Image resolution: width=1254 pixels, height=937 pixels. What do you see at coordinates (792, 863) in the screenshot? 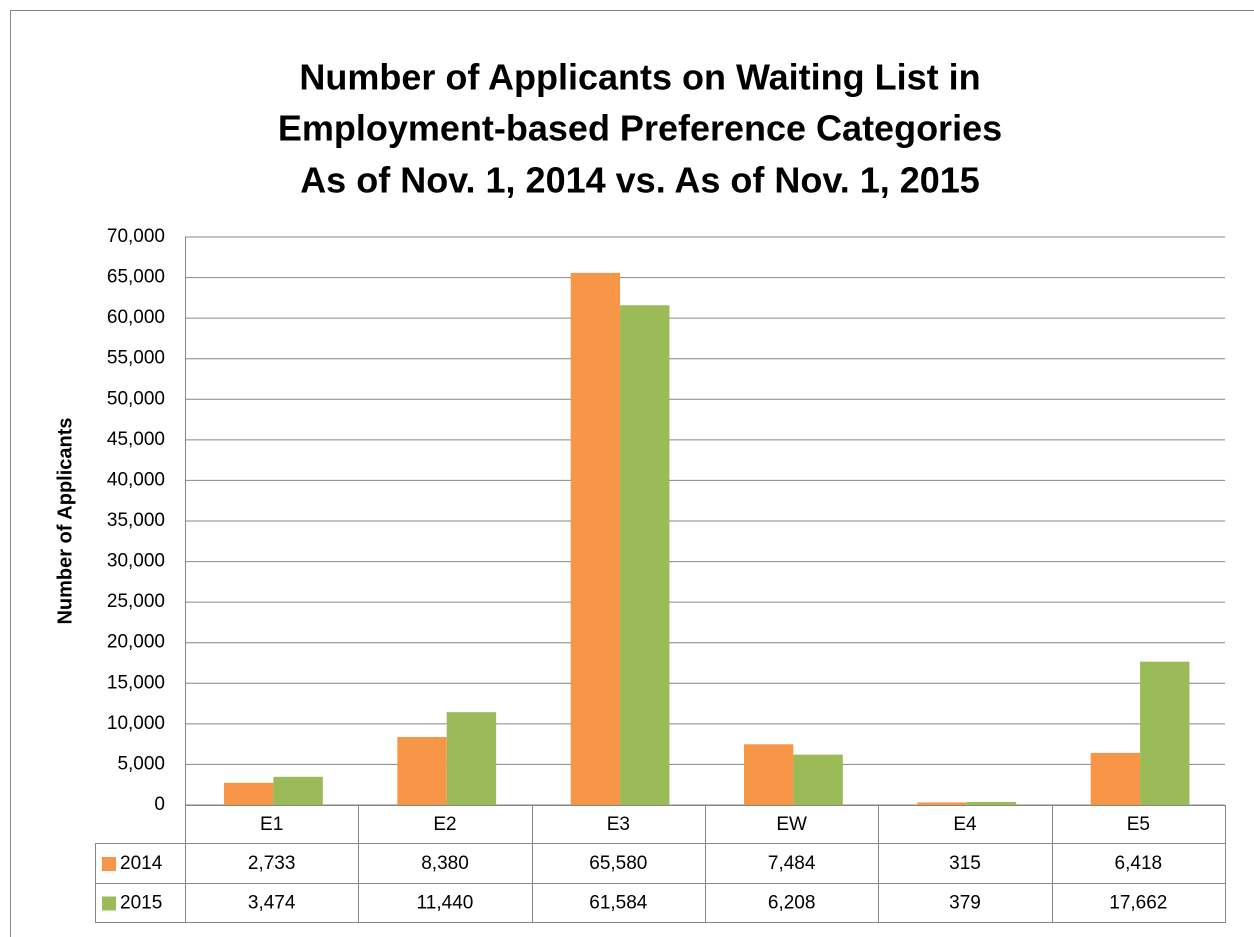
I see `data-label: 7,484` at bounding box center [792, 863].